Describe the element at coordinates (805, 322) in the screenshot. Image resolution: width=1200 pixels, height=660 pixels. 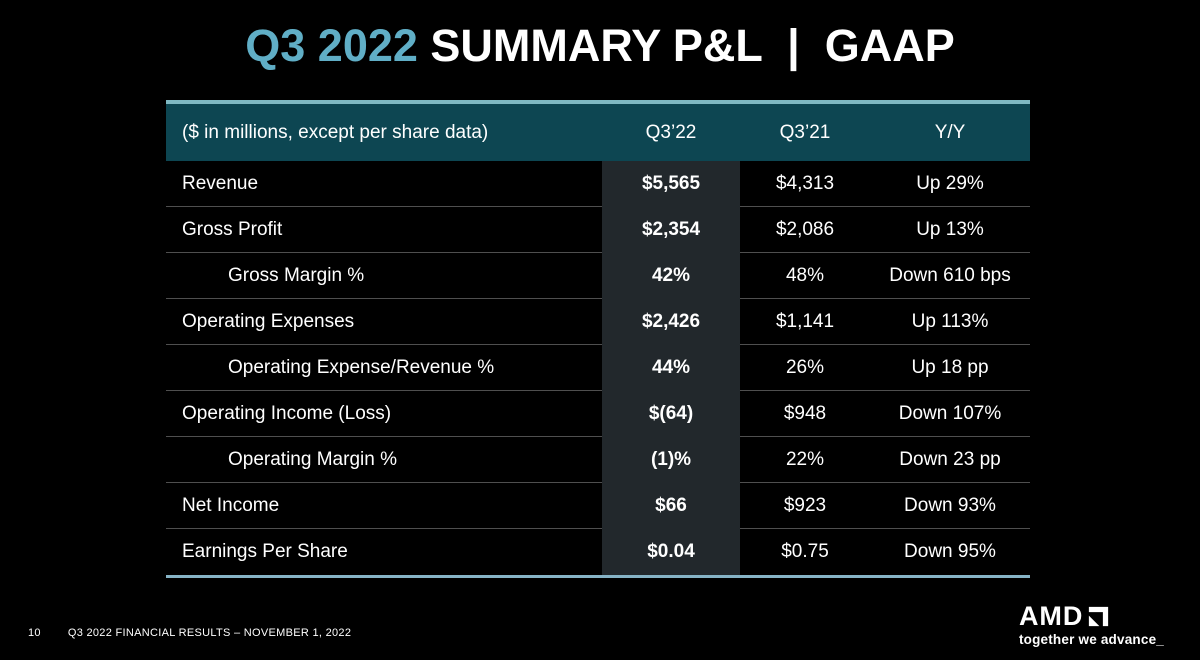
I see `cell-q321: $1,141` at that location.